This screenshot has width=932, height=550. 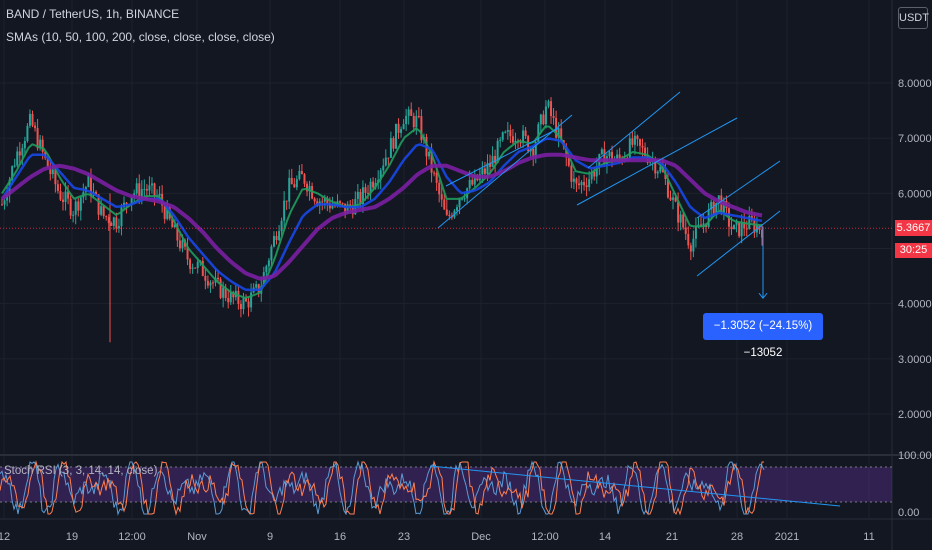 I want to click on time-tick-label: 12:00, so click(x=132, y=537).